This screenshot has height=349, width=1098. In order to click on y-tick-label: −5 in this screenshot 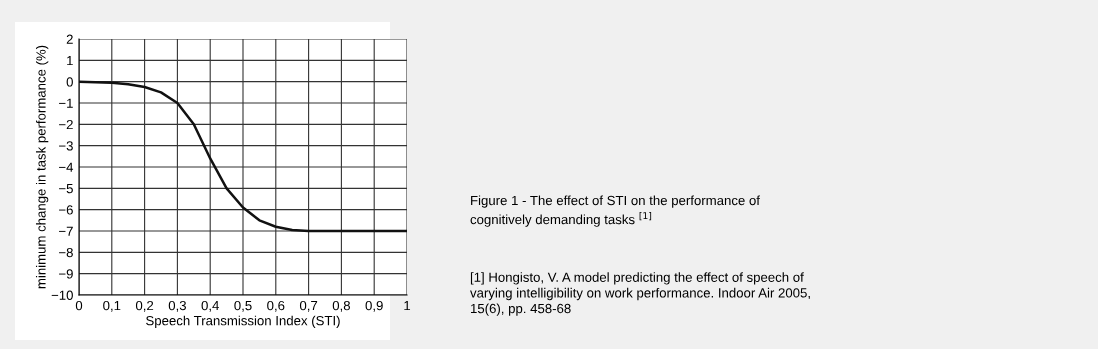, I will do `click(66, 189)`.